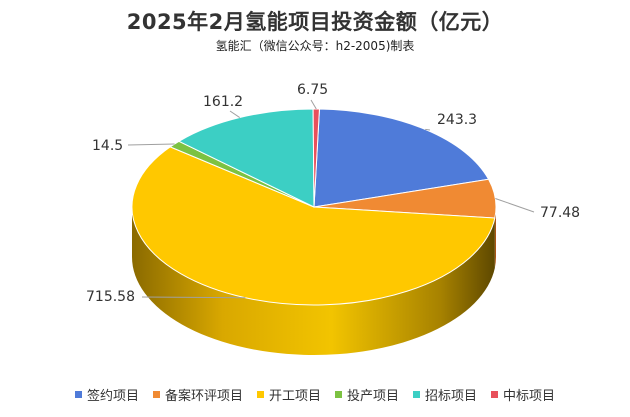 Image resolution: width=630 pixels, height=417 pixels. Describe the element at coordinates (315, 46) in the screenshot. I see `chart-subtitle: 氢能汇（微信公众号：h2-2005)制表` at that location.